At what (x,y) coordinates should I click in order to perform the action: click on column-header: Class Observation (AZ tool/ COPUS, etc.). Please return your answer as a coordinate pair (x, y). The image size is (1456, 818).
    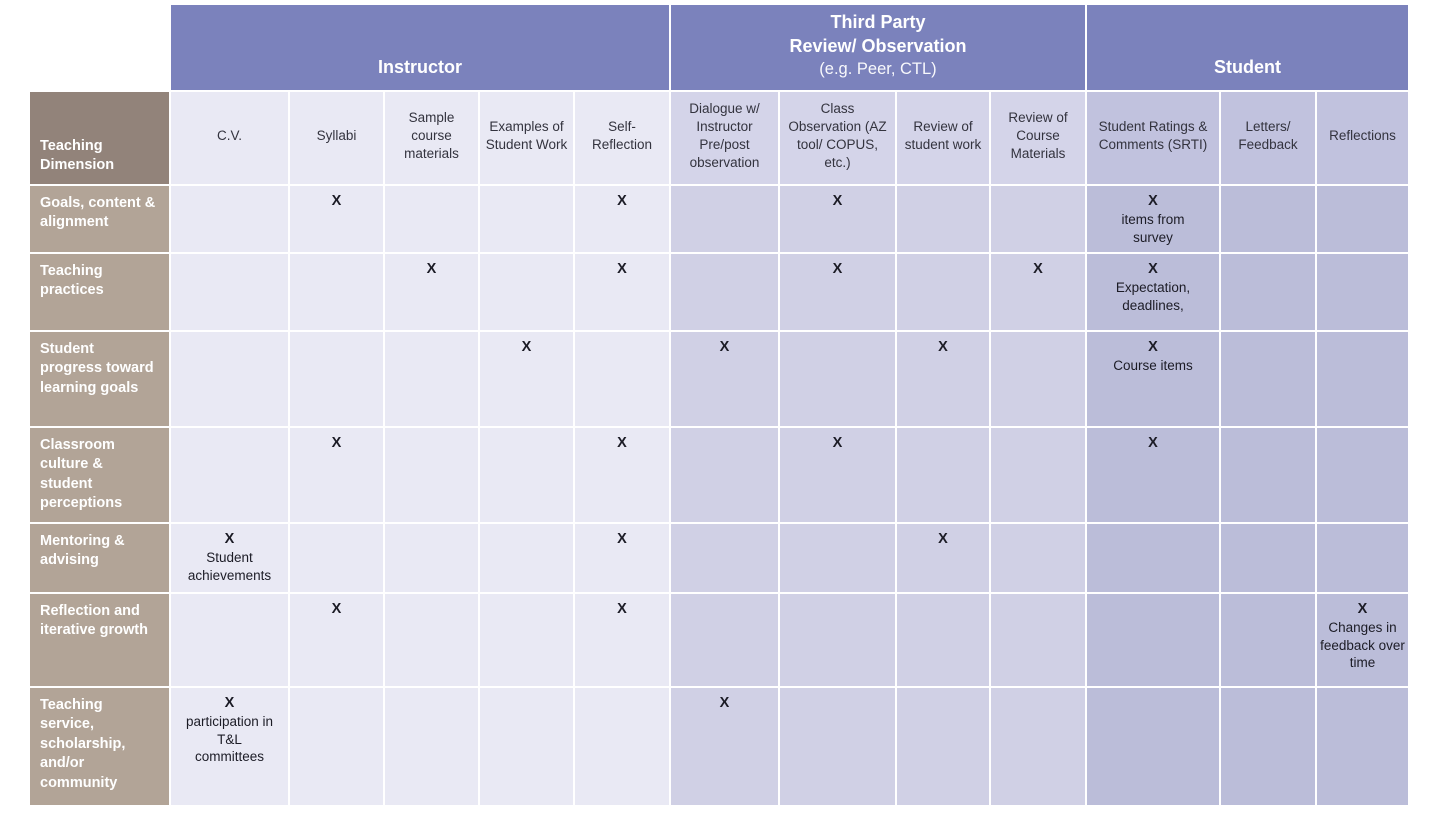
    Looking at the image, I should click on (837, 138).